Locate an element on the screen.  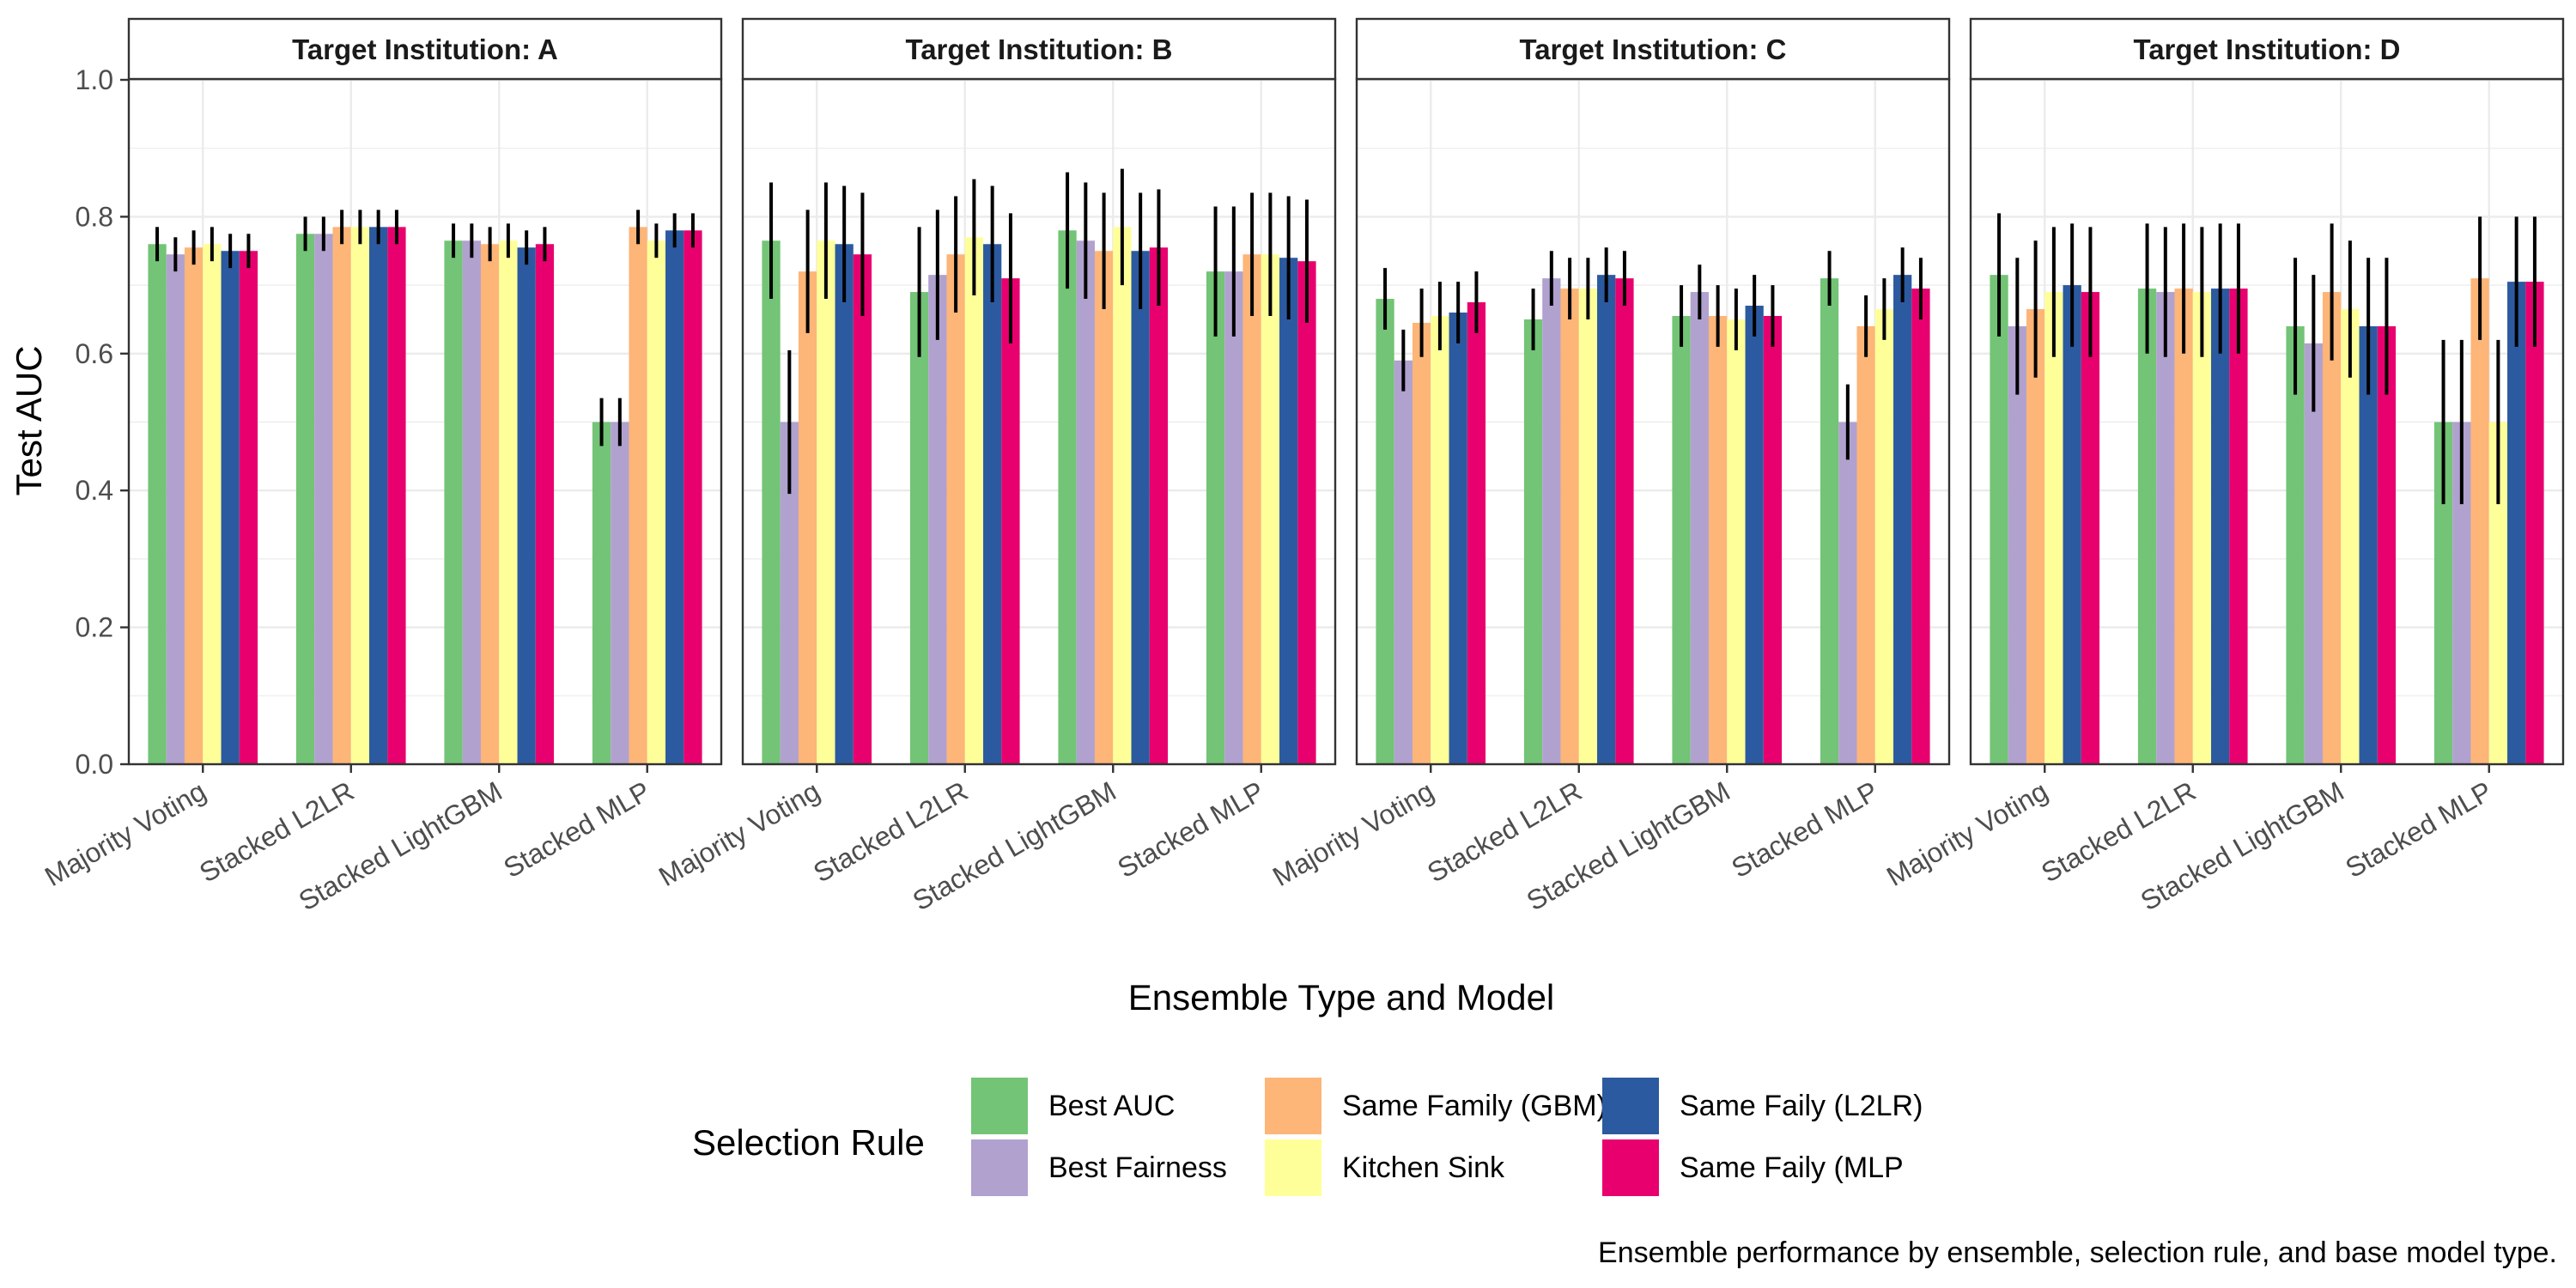
facet-title: Target Institution: B is located at coordinates (1038, 49).